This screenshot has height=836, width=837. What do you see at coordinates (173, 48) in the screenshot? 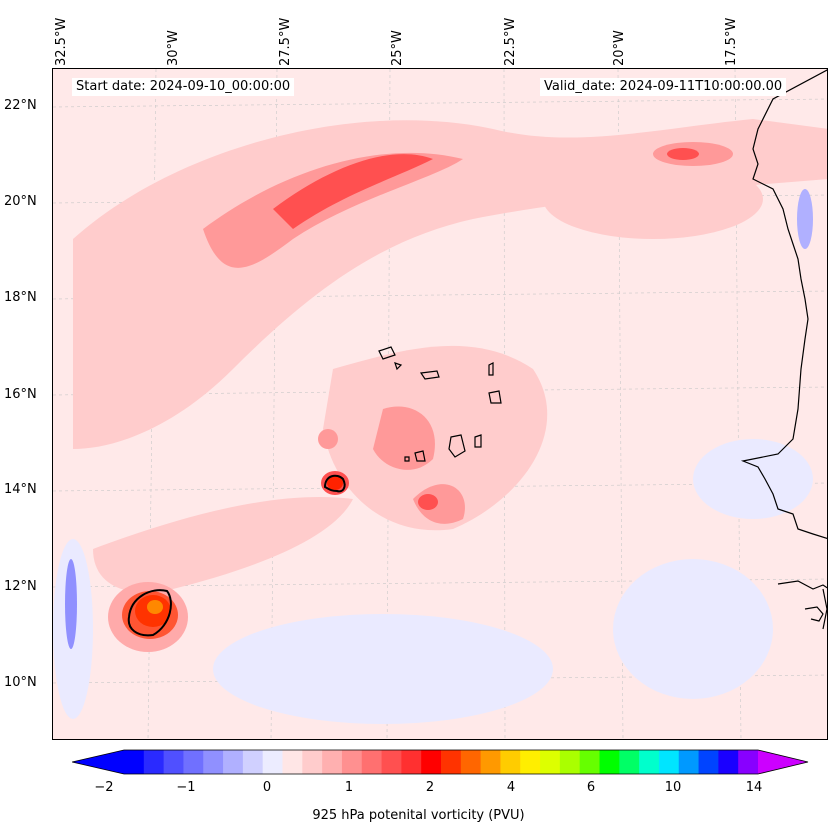
I see `longitude-tick: 30°W` at bounding box center [173, 48].